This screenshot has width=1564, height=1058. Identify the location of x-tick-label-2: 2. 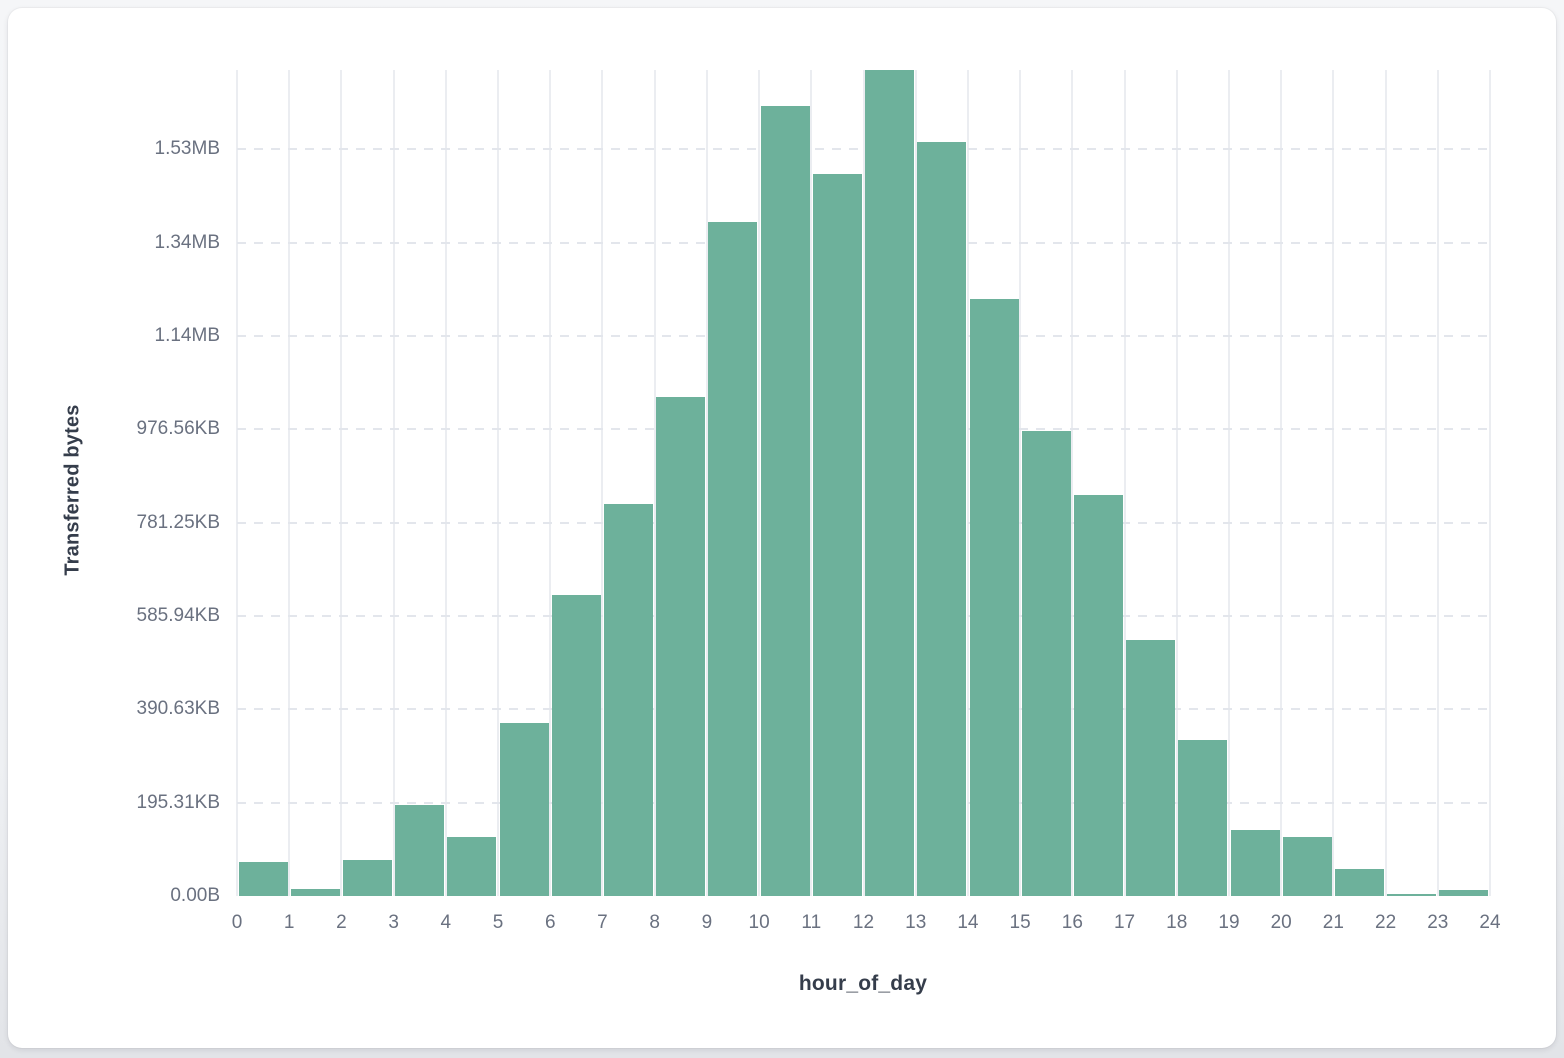
(341, 922).